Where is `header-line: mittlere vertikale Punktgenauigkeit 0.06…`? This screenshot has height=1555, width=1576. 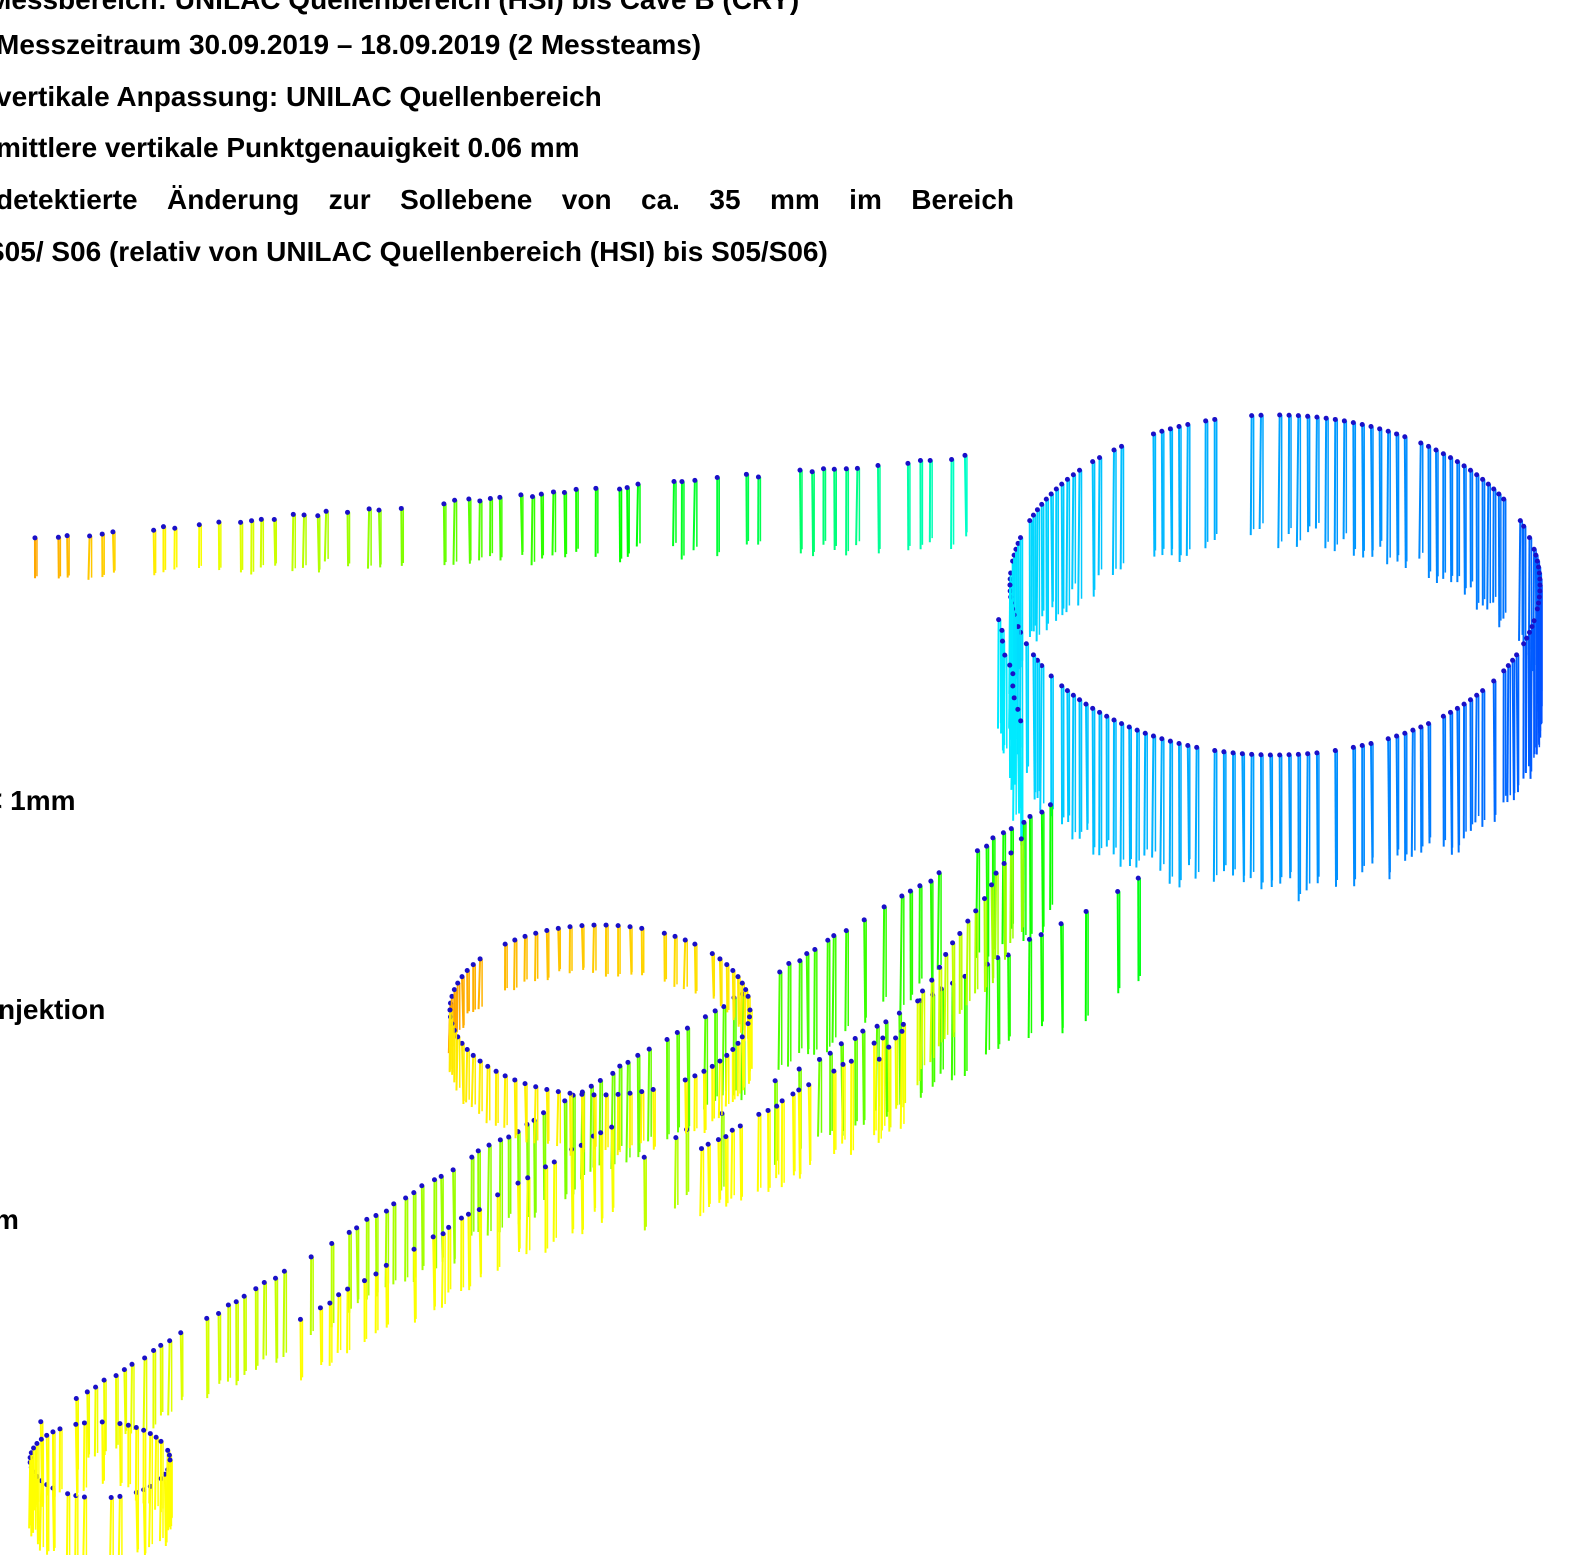 header-line: mittlere vertikale Punktgenauigkeit 0.06… is located at coordinates (290, 147).